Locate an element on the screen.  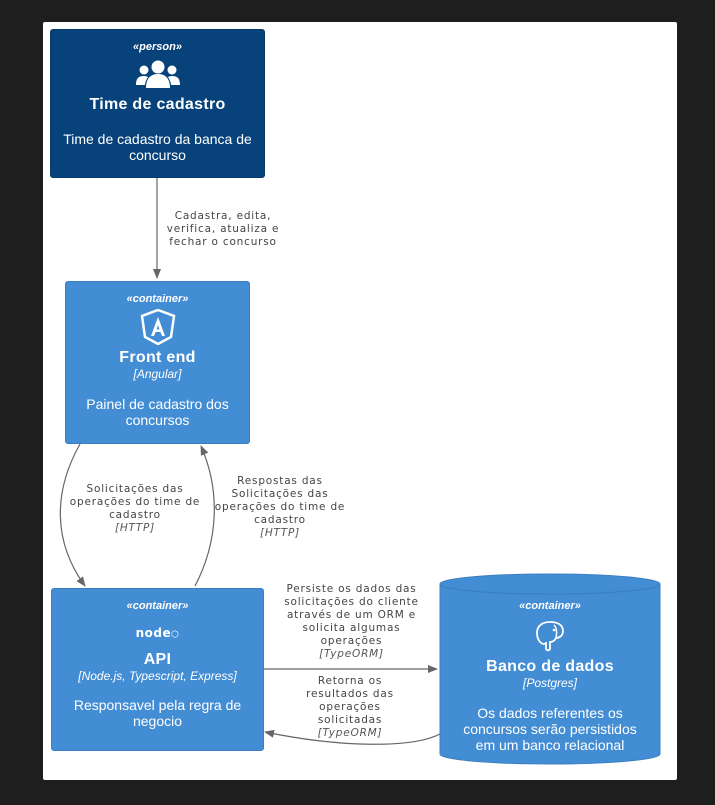
db-title: Banco de dados is located at coordinates (550, 666).